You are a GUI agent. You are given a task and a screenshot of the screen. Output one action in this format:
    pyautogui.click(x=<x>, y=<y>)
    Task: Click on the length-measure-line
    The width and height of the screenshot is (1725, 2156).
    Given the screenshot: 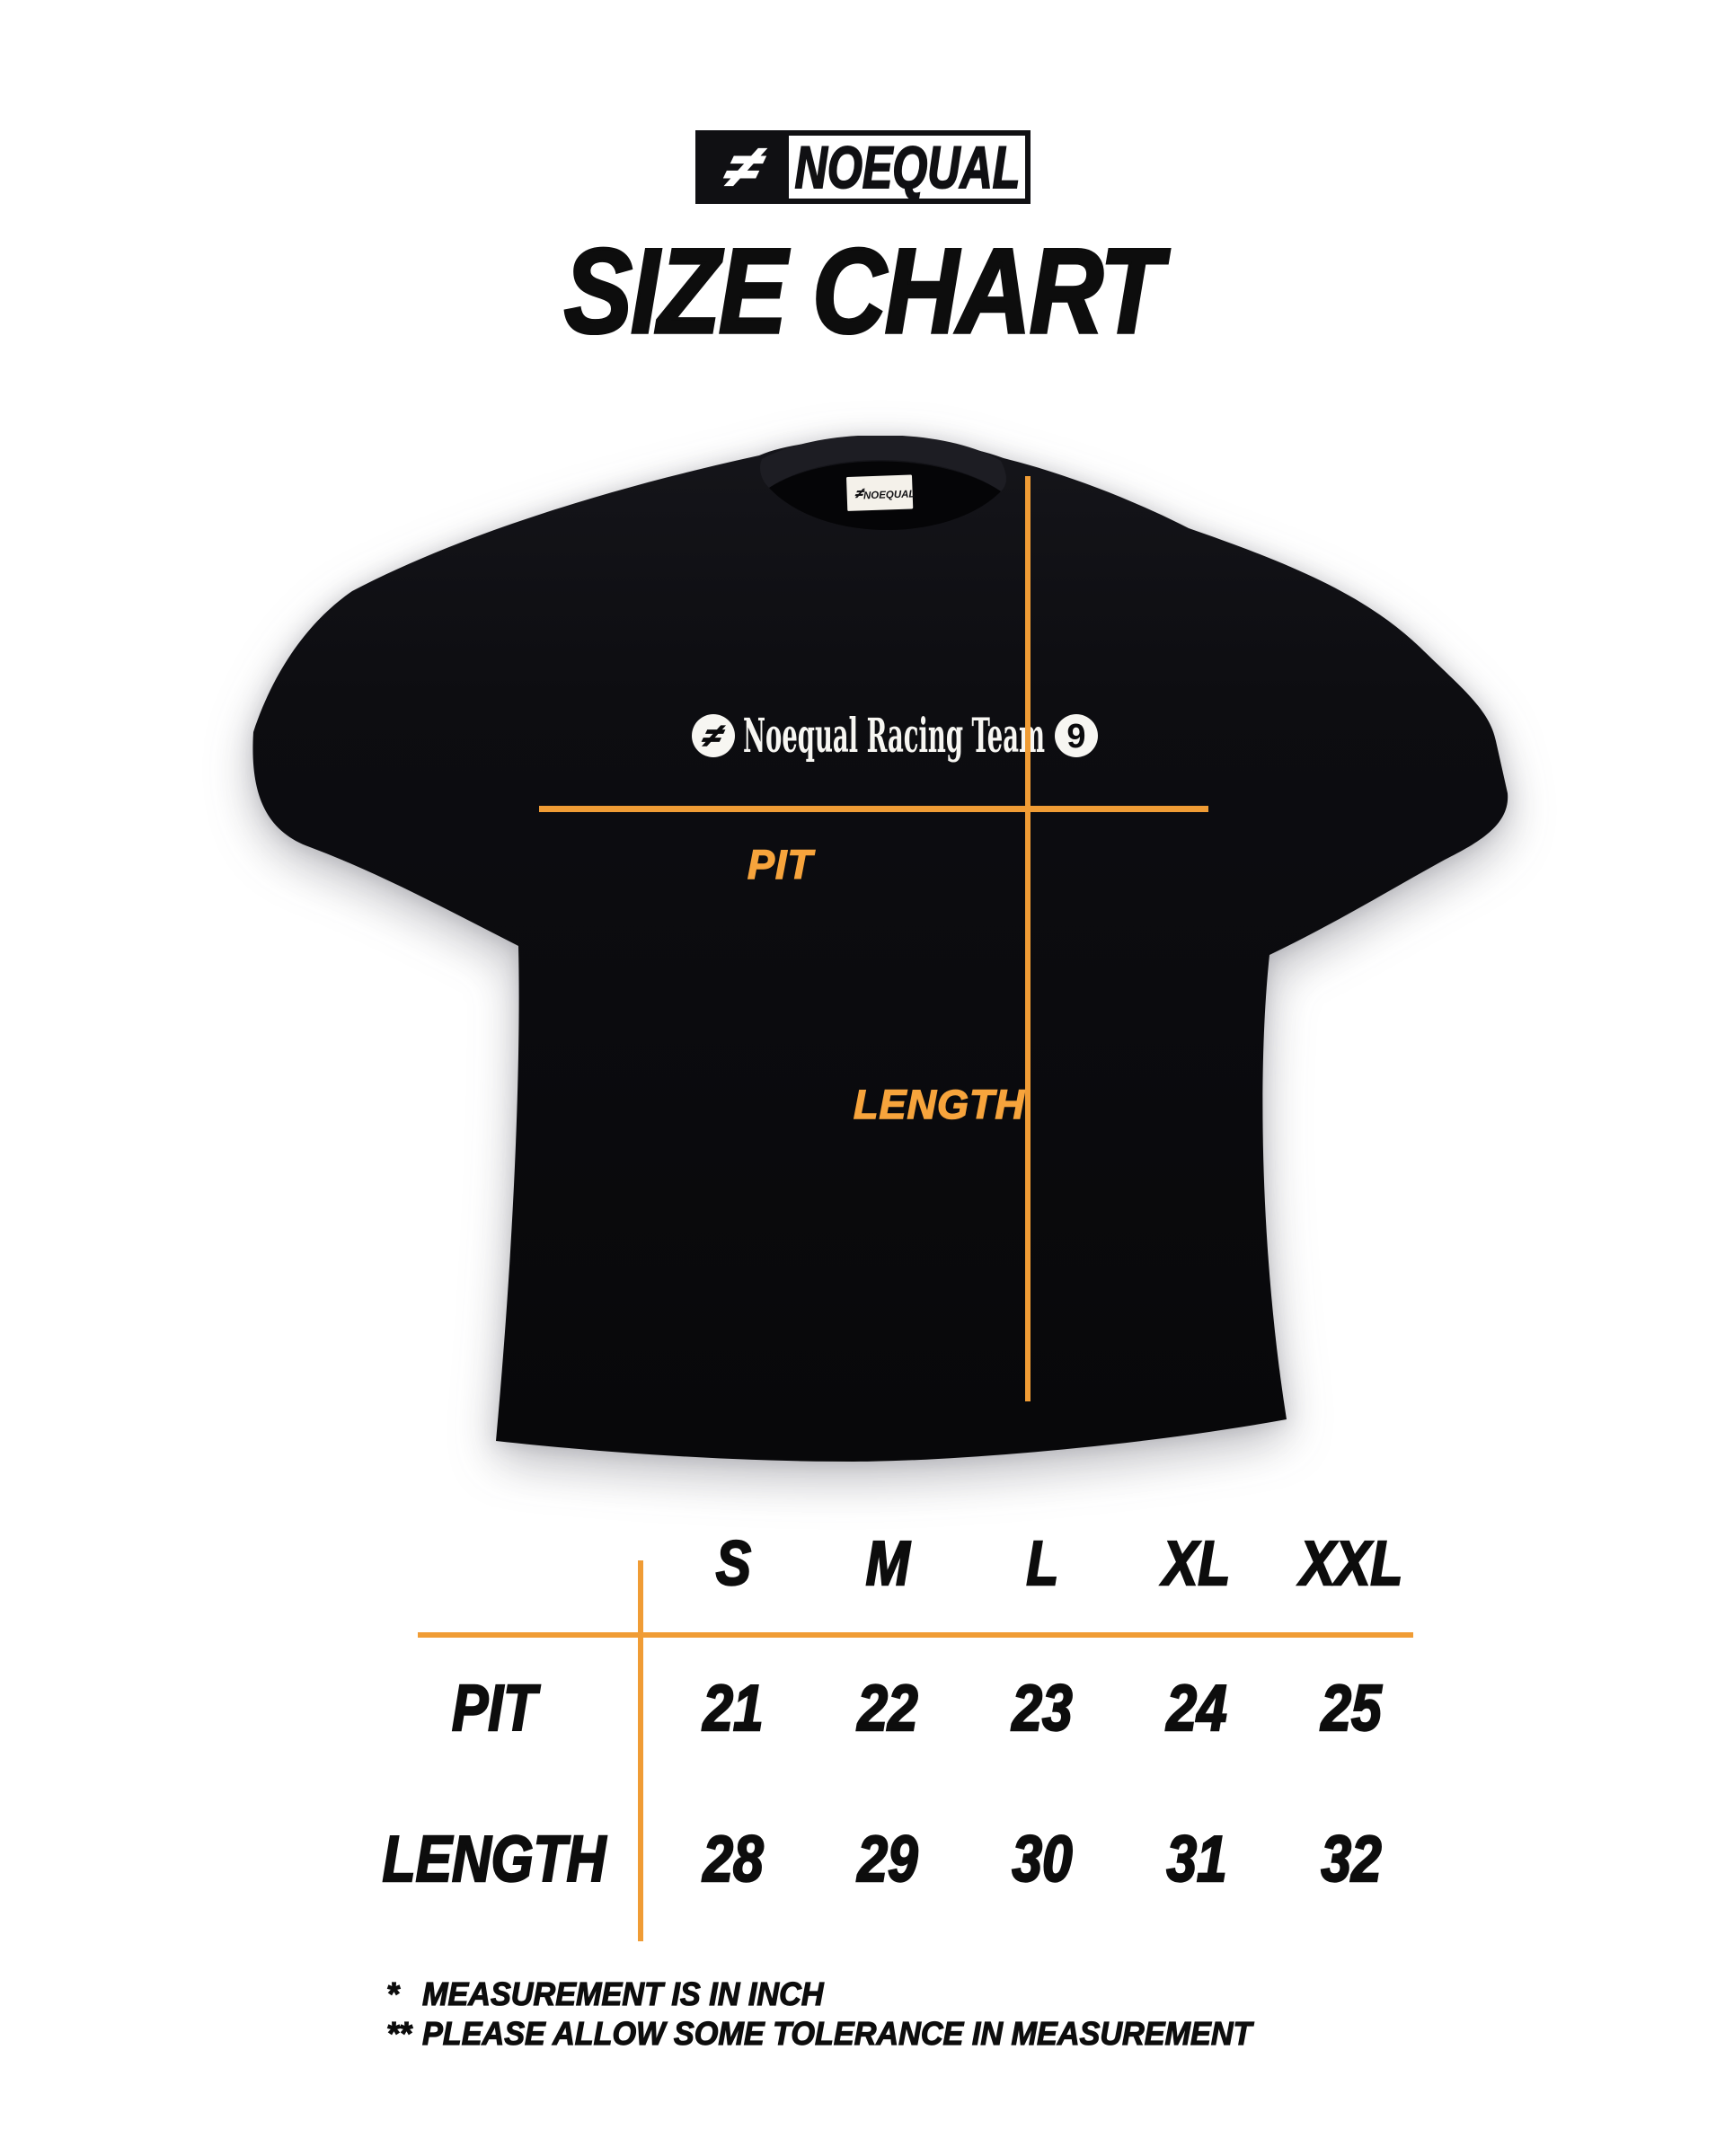 What is the action you would take?
    pyautogui.click(x=1028, y=939)
    